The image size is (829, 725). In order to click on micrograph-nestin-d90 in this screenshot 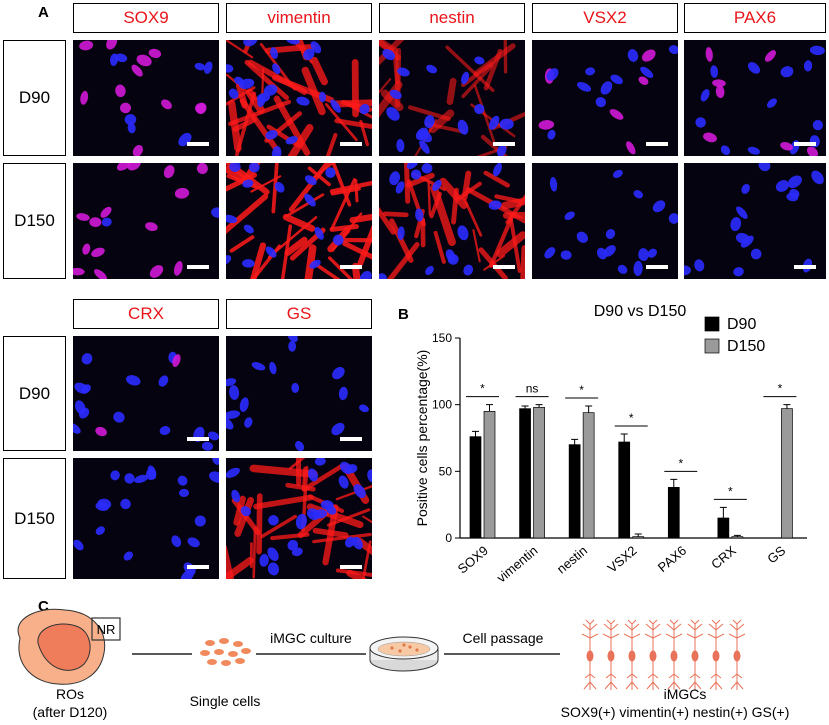, I will do `click(452, 98)`.